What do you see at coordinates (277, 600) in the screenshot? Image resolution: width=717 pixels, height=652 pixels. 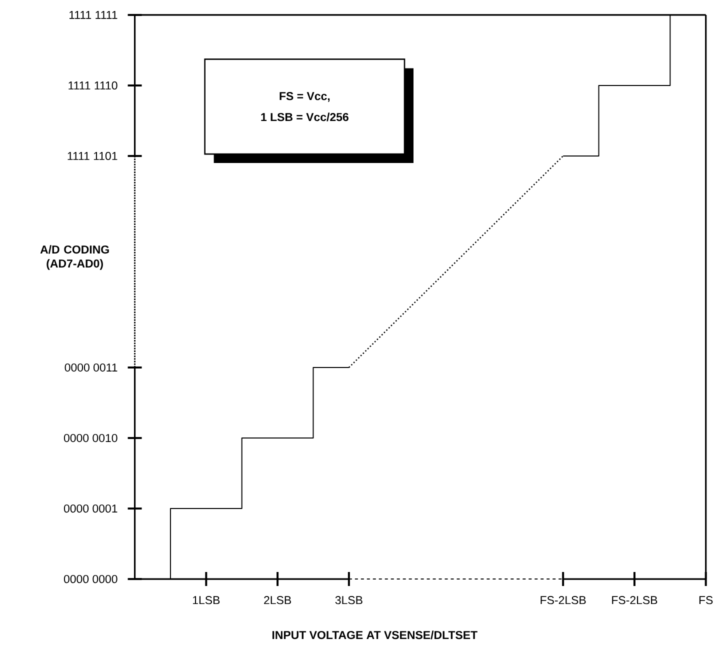 I see `x-tick-label: 2LSB` at bounding box center [277, 600].